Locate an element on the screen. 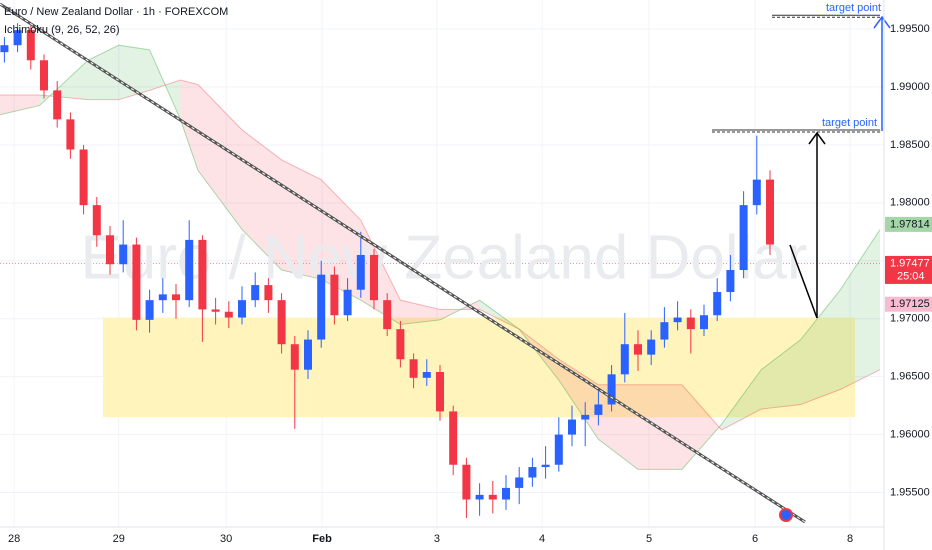  support-zone is located at coordinates (479, 367).